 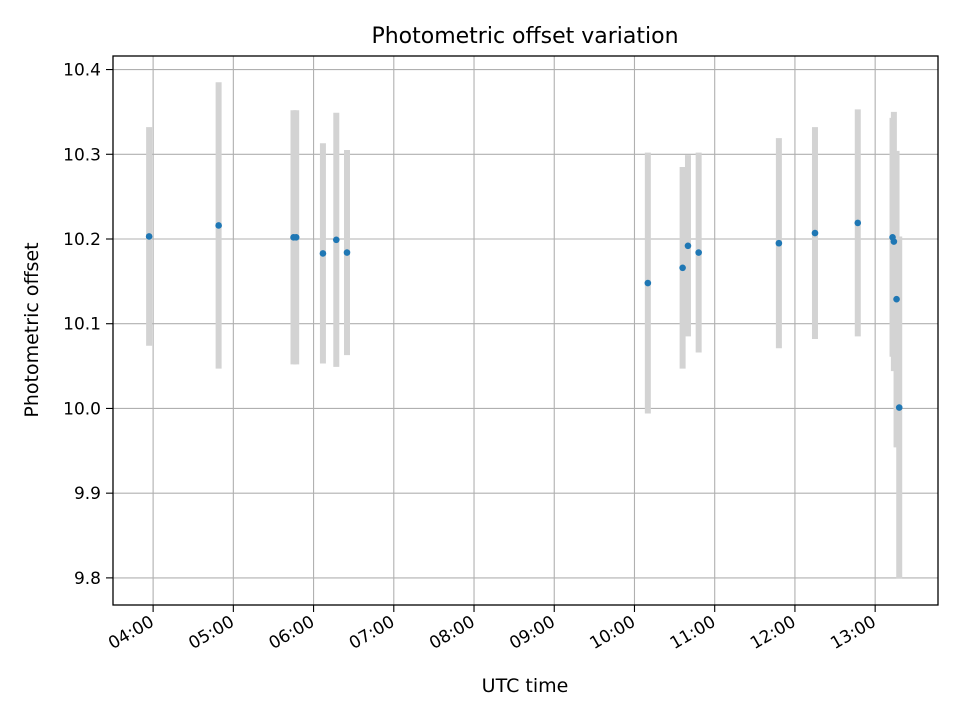 I want to click on y-axis: 9.8 9.9 10.0 10.1 10.2 10.3 10.4, so click(x=88, y=325).